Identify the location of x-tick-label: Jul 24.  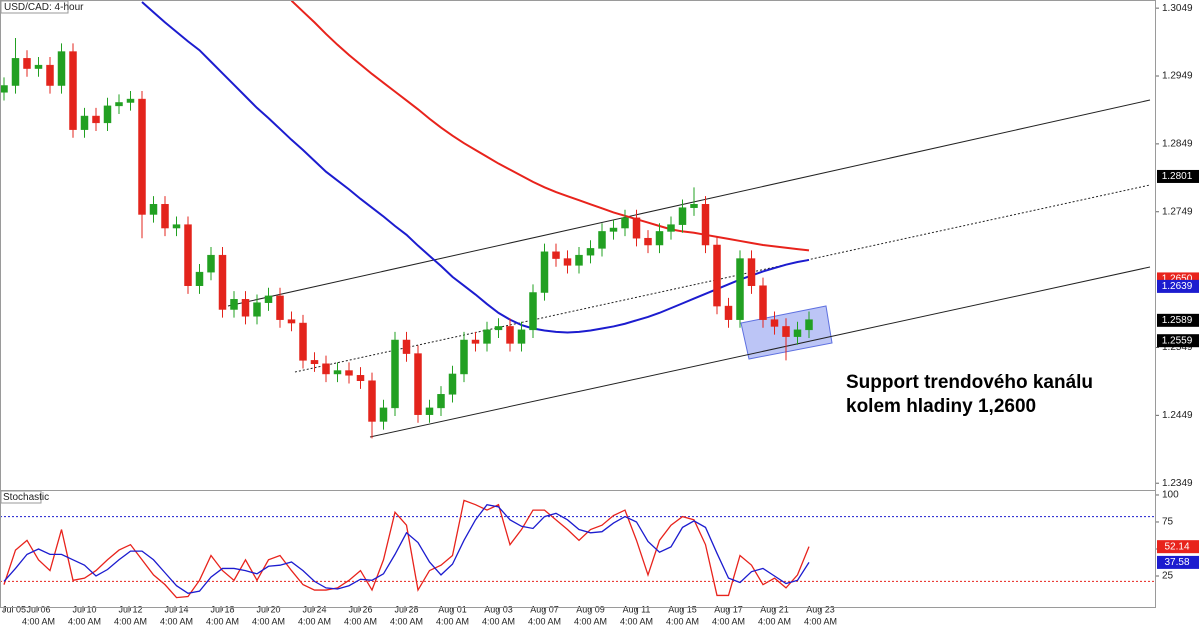
(314, 609).